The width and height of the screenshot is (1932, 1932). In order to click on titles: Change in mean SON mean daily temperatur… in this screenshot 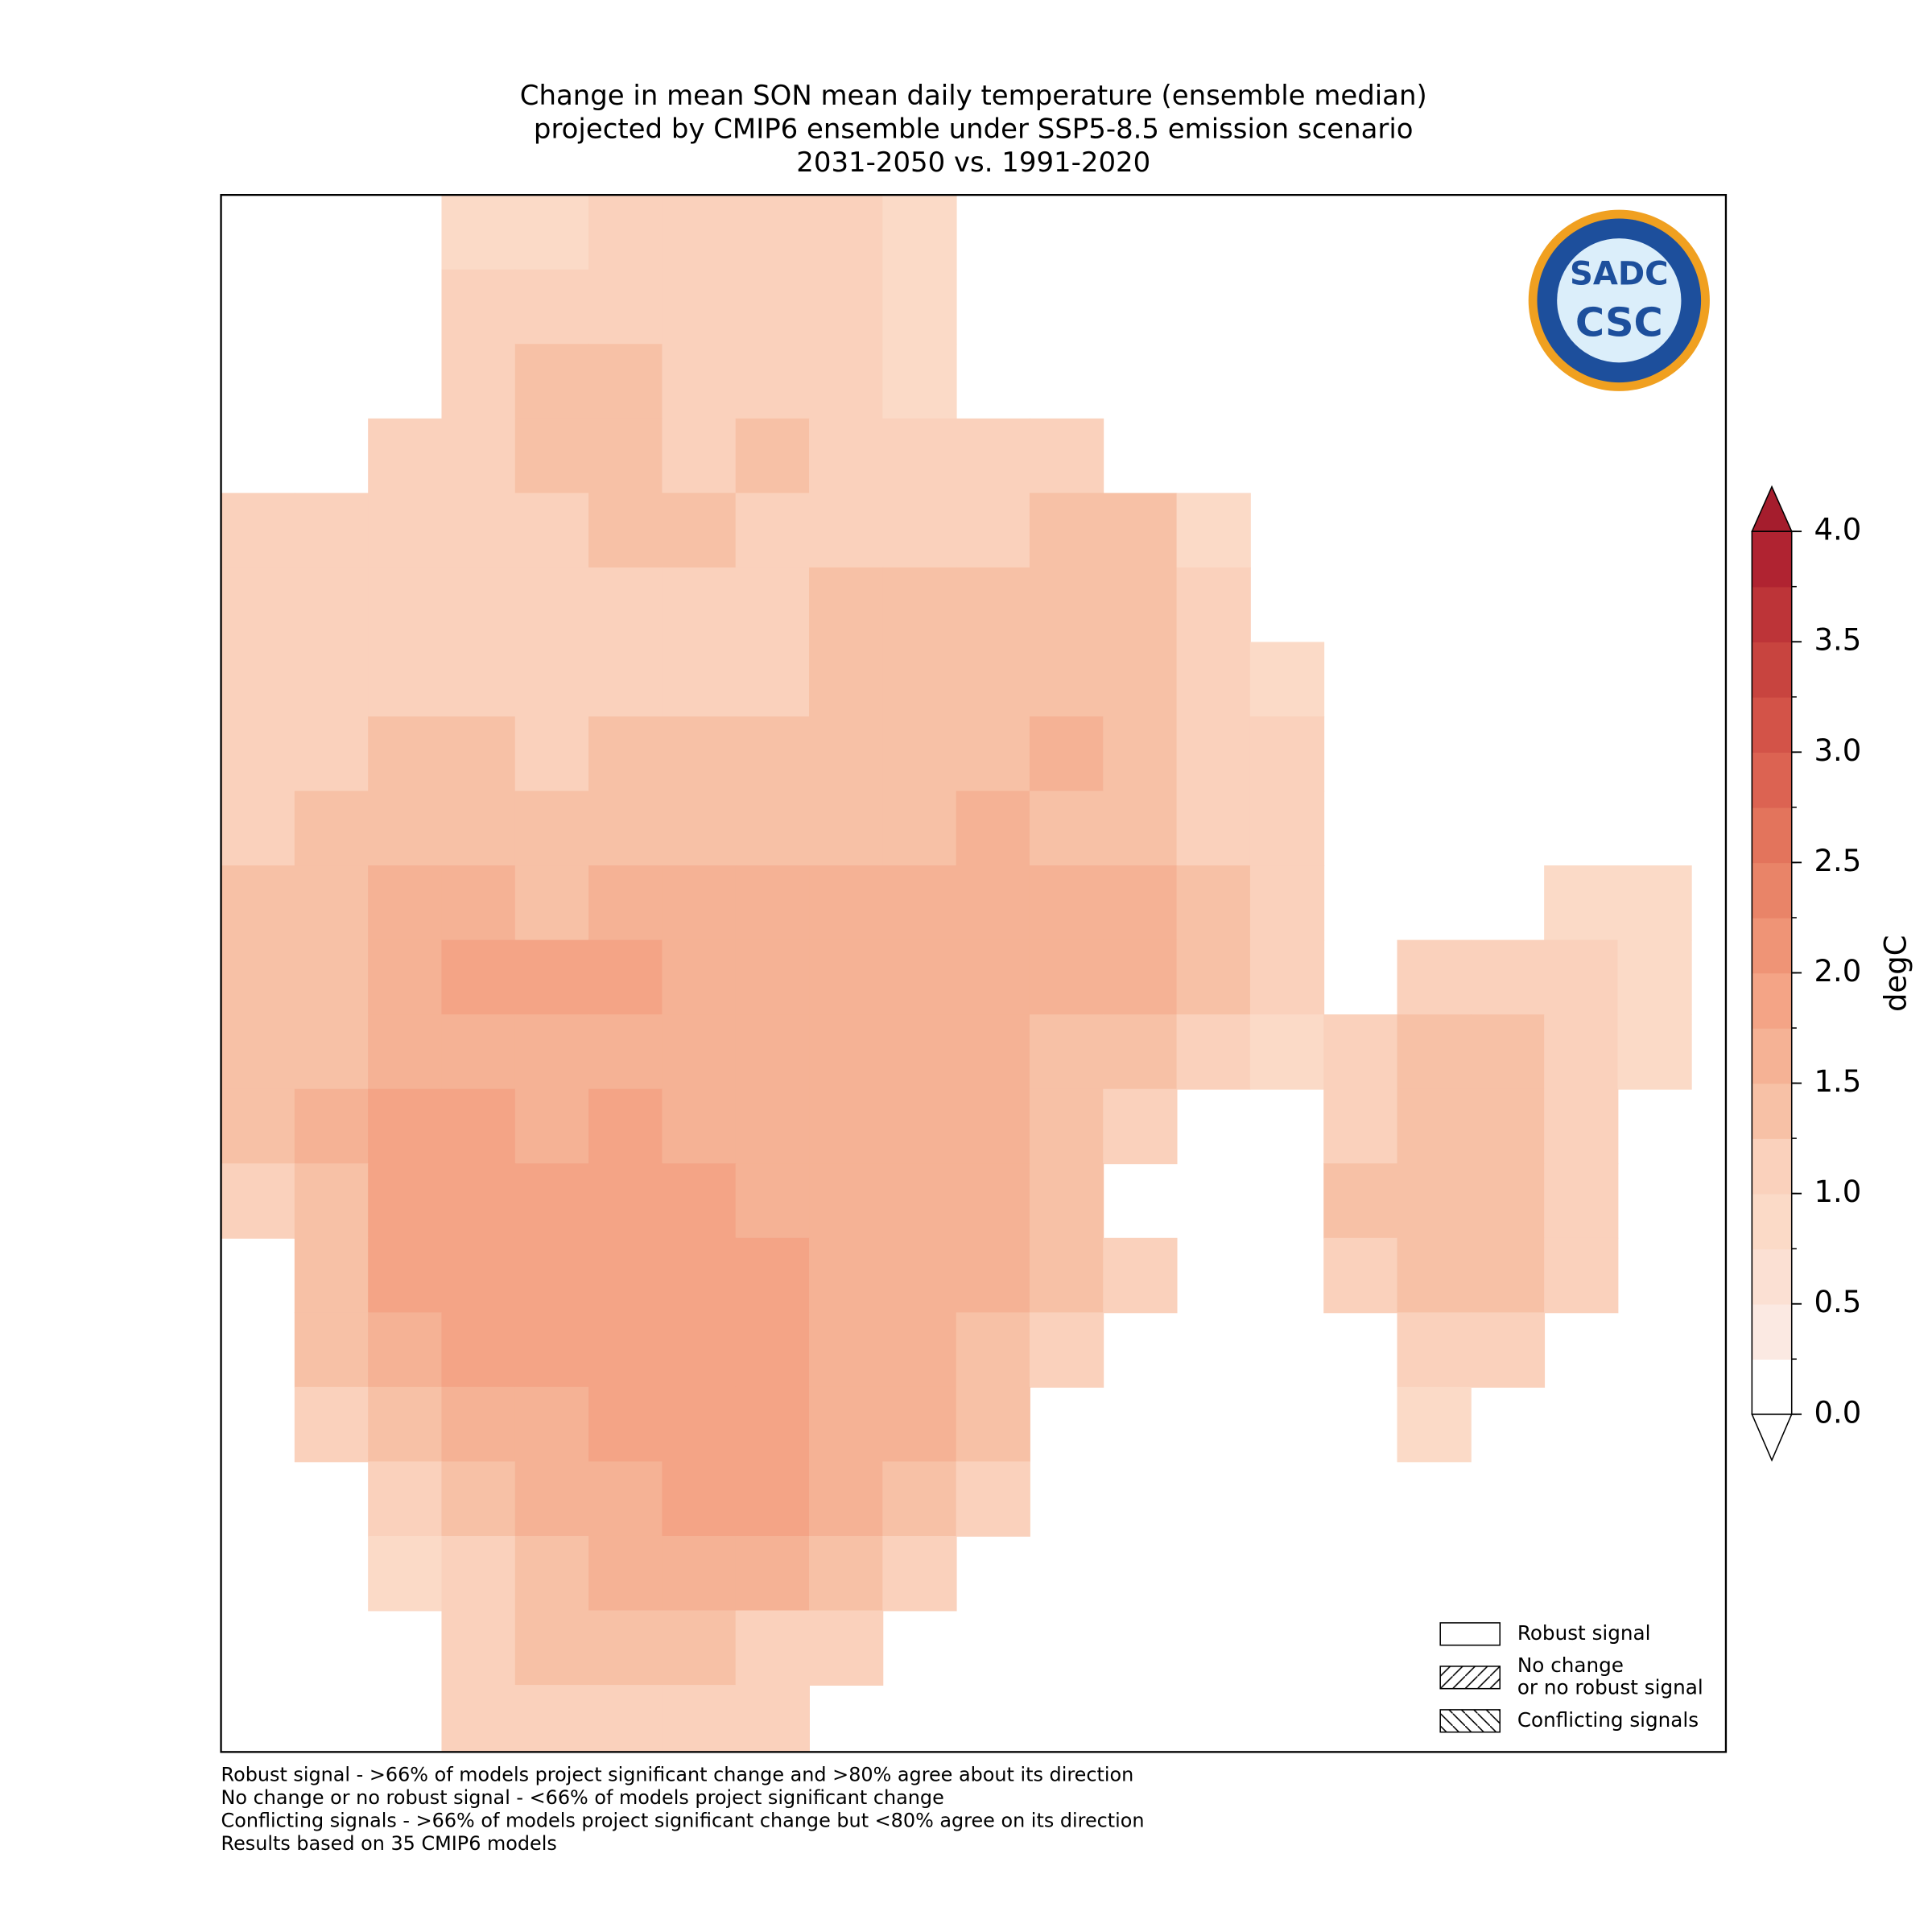, I will do `click(973, 129)`.